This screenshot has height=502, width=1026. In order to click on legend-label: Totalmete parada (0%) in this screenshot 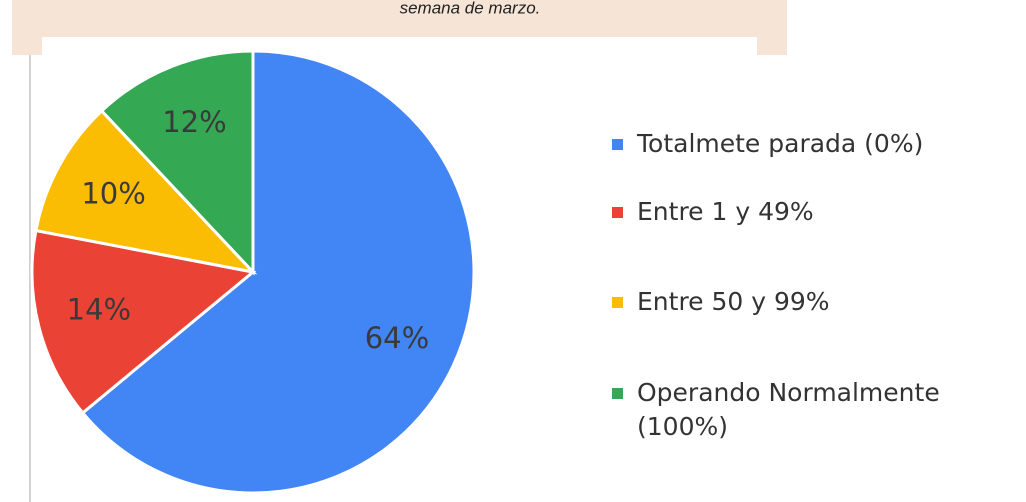, I will do `click(780, 143)`.